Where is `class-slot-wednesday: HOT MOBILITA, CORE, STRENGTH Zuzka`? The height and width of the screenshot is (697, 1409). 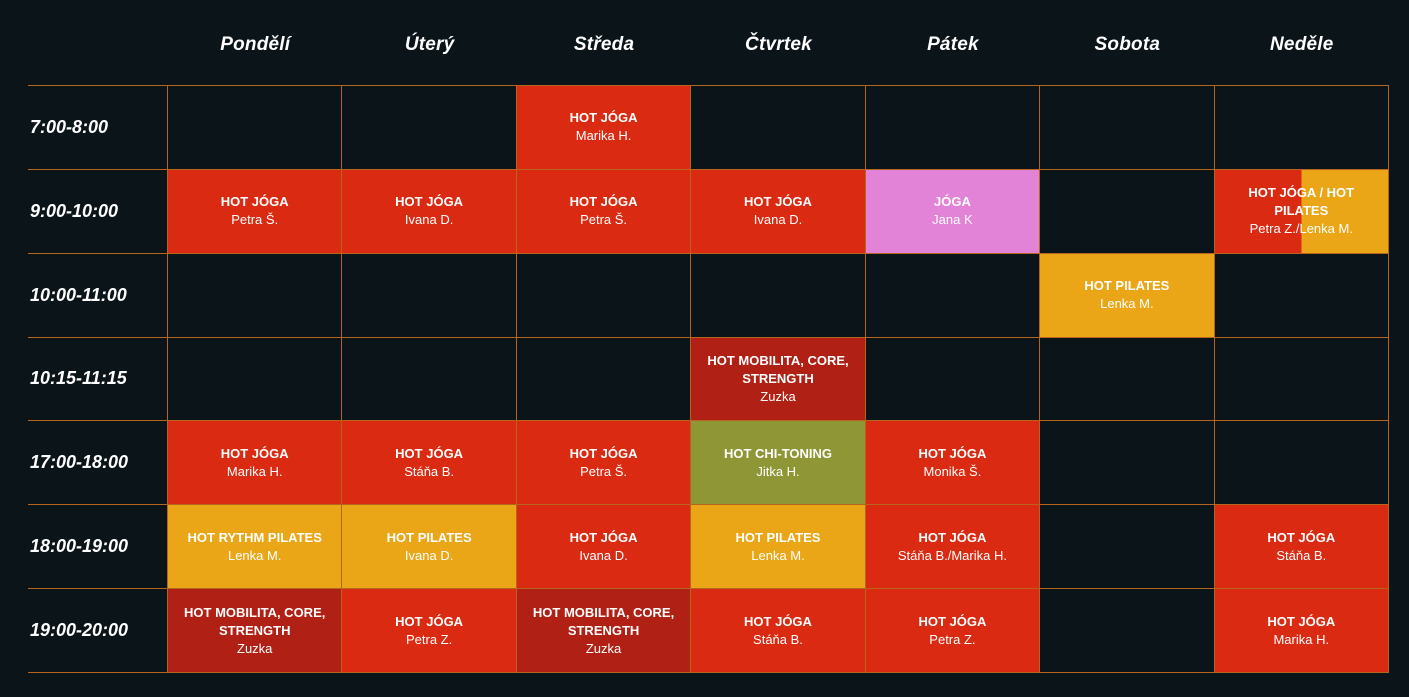 class-slot-wednesday: HOT MOBILITA, CORE, STRENGTH Zuzka is located at coordinates (603, 631).